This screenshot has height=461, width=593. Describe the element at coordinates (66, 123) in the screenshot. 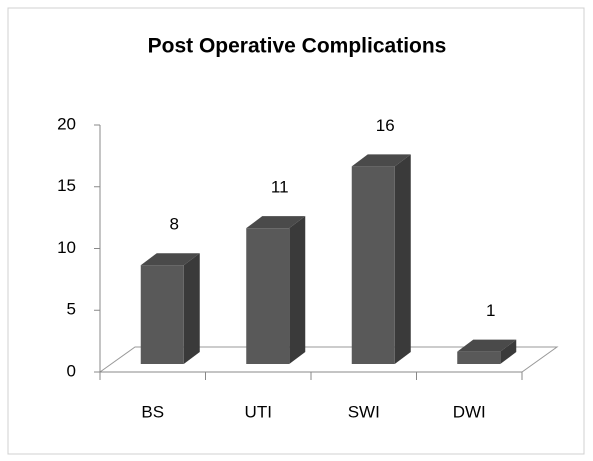

I see `y-tick-label: 20` at that location.